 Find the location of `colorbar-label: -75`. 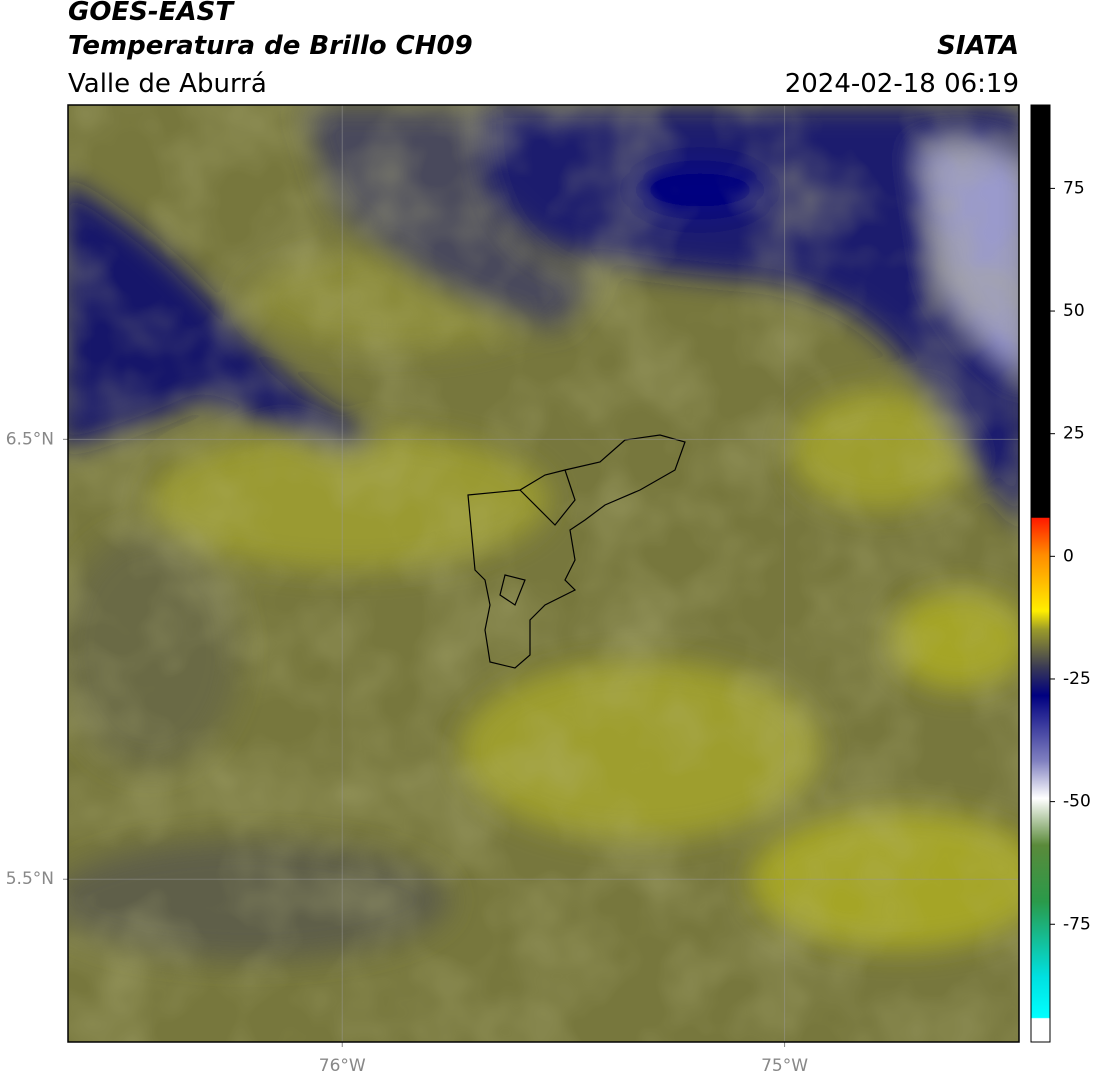

colorbar-label: -75 is located at coordinates (1077, 924).